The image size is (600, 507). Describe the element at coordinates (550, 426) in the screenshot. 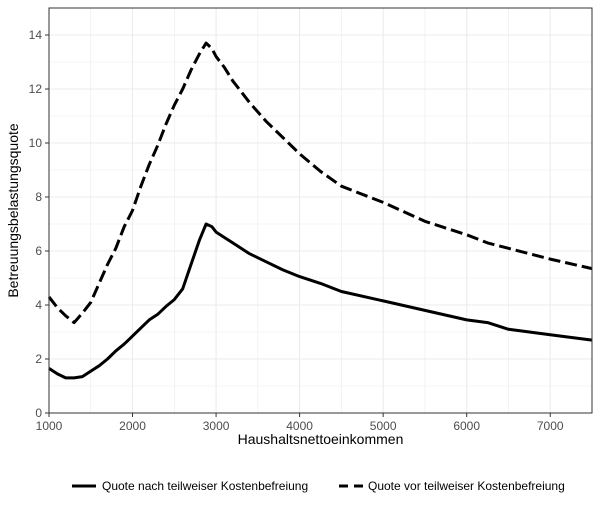

I see `x-tick-label: 7000` at that location.